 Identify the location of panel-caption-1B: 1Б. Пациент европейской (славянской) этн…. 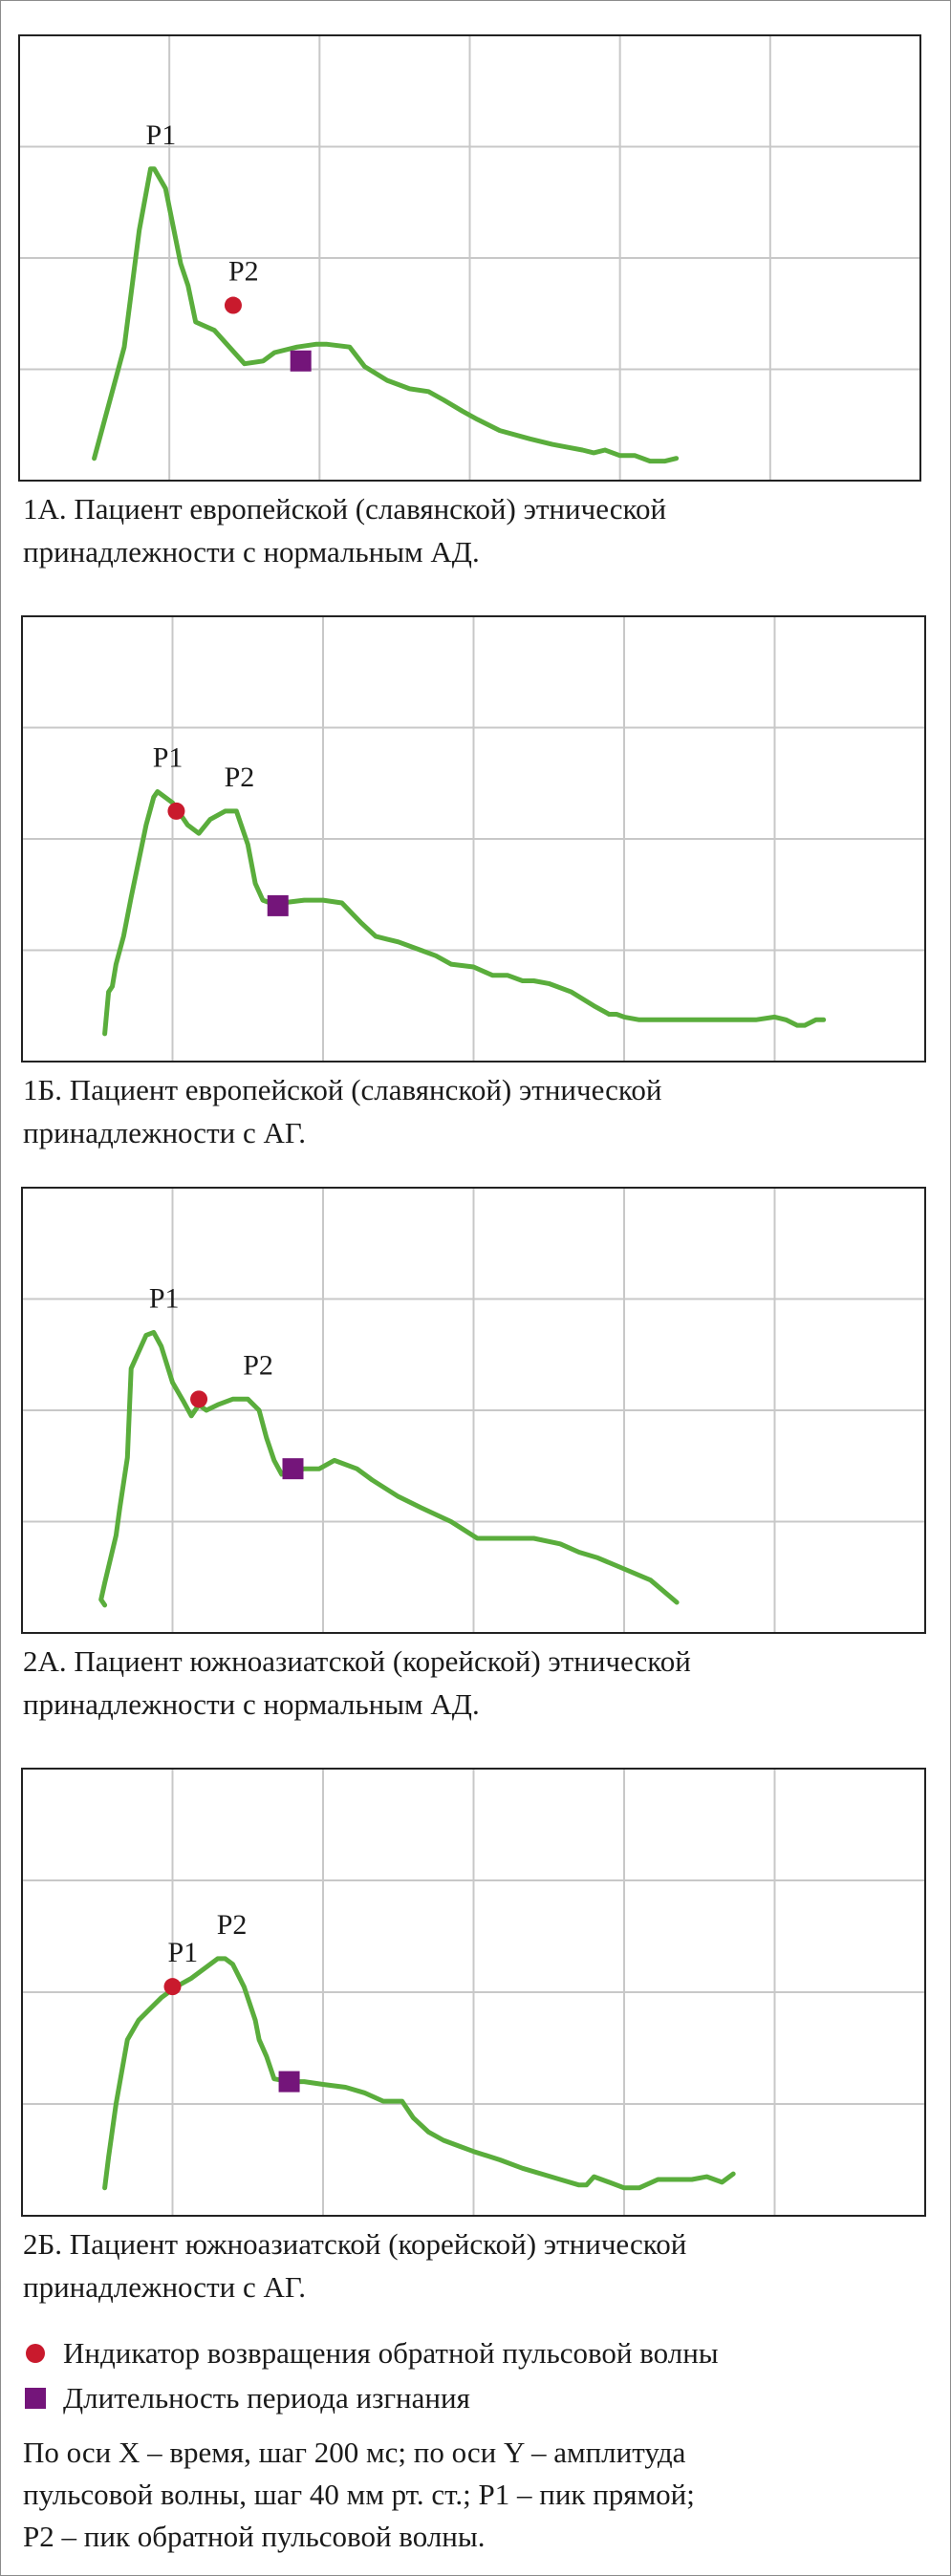
(467, 1111).